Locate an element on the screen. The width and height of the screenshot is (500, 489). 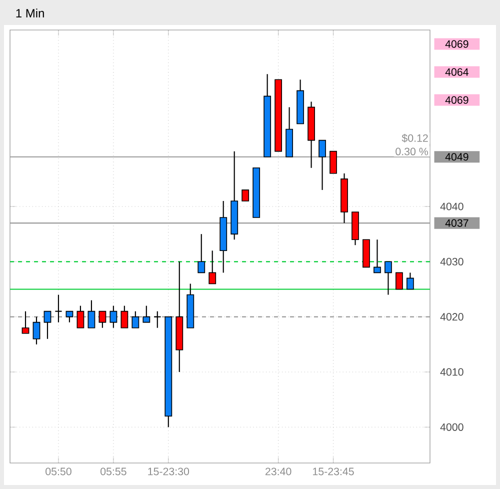
ref-line-label: 4037 is located at coordinates (456, 223).